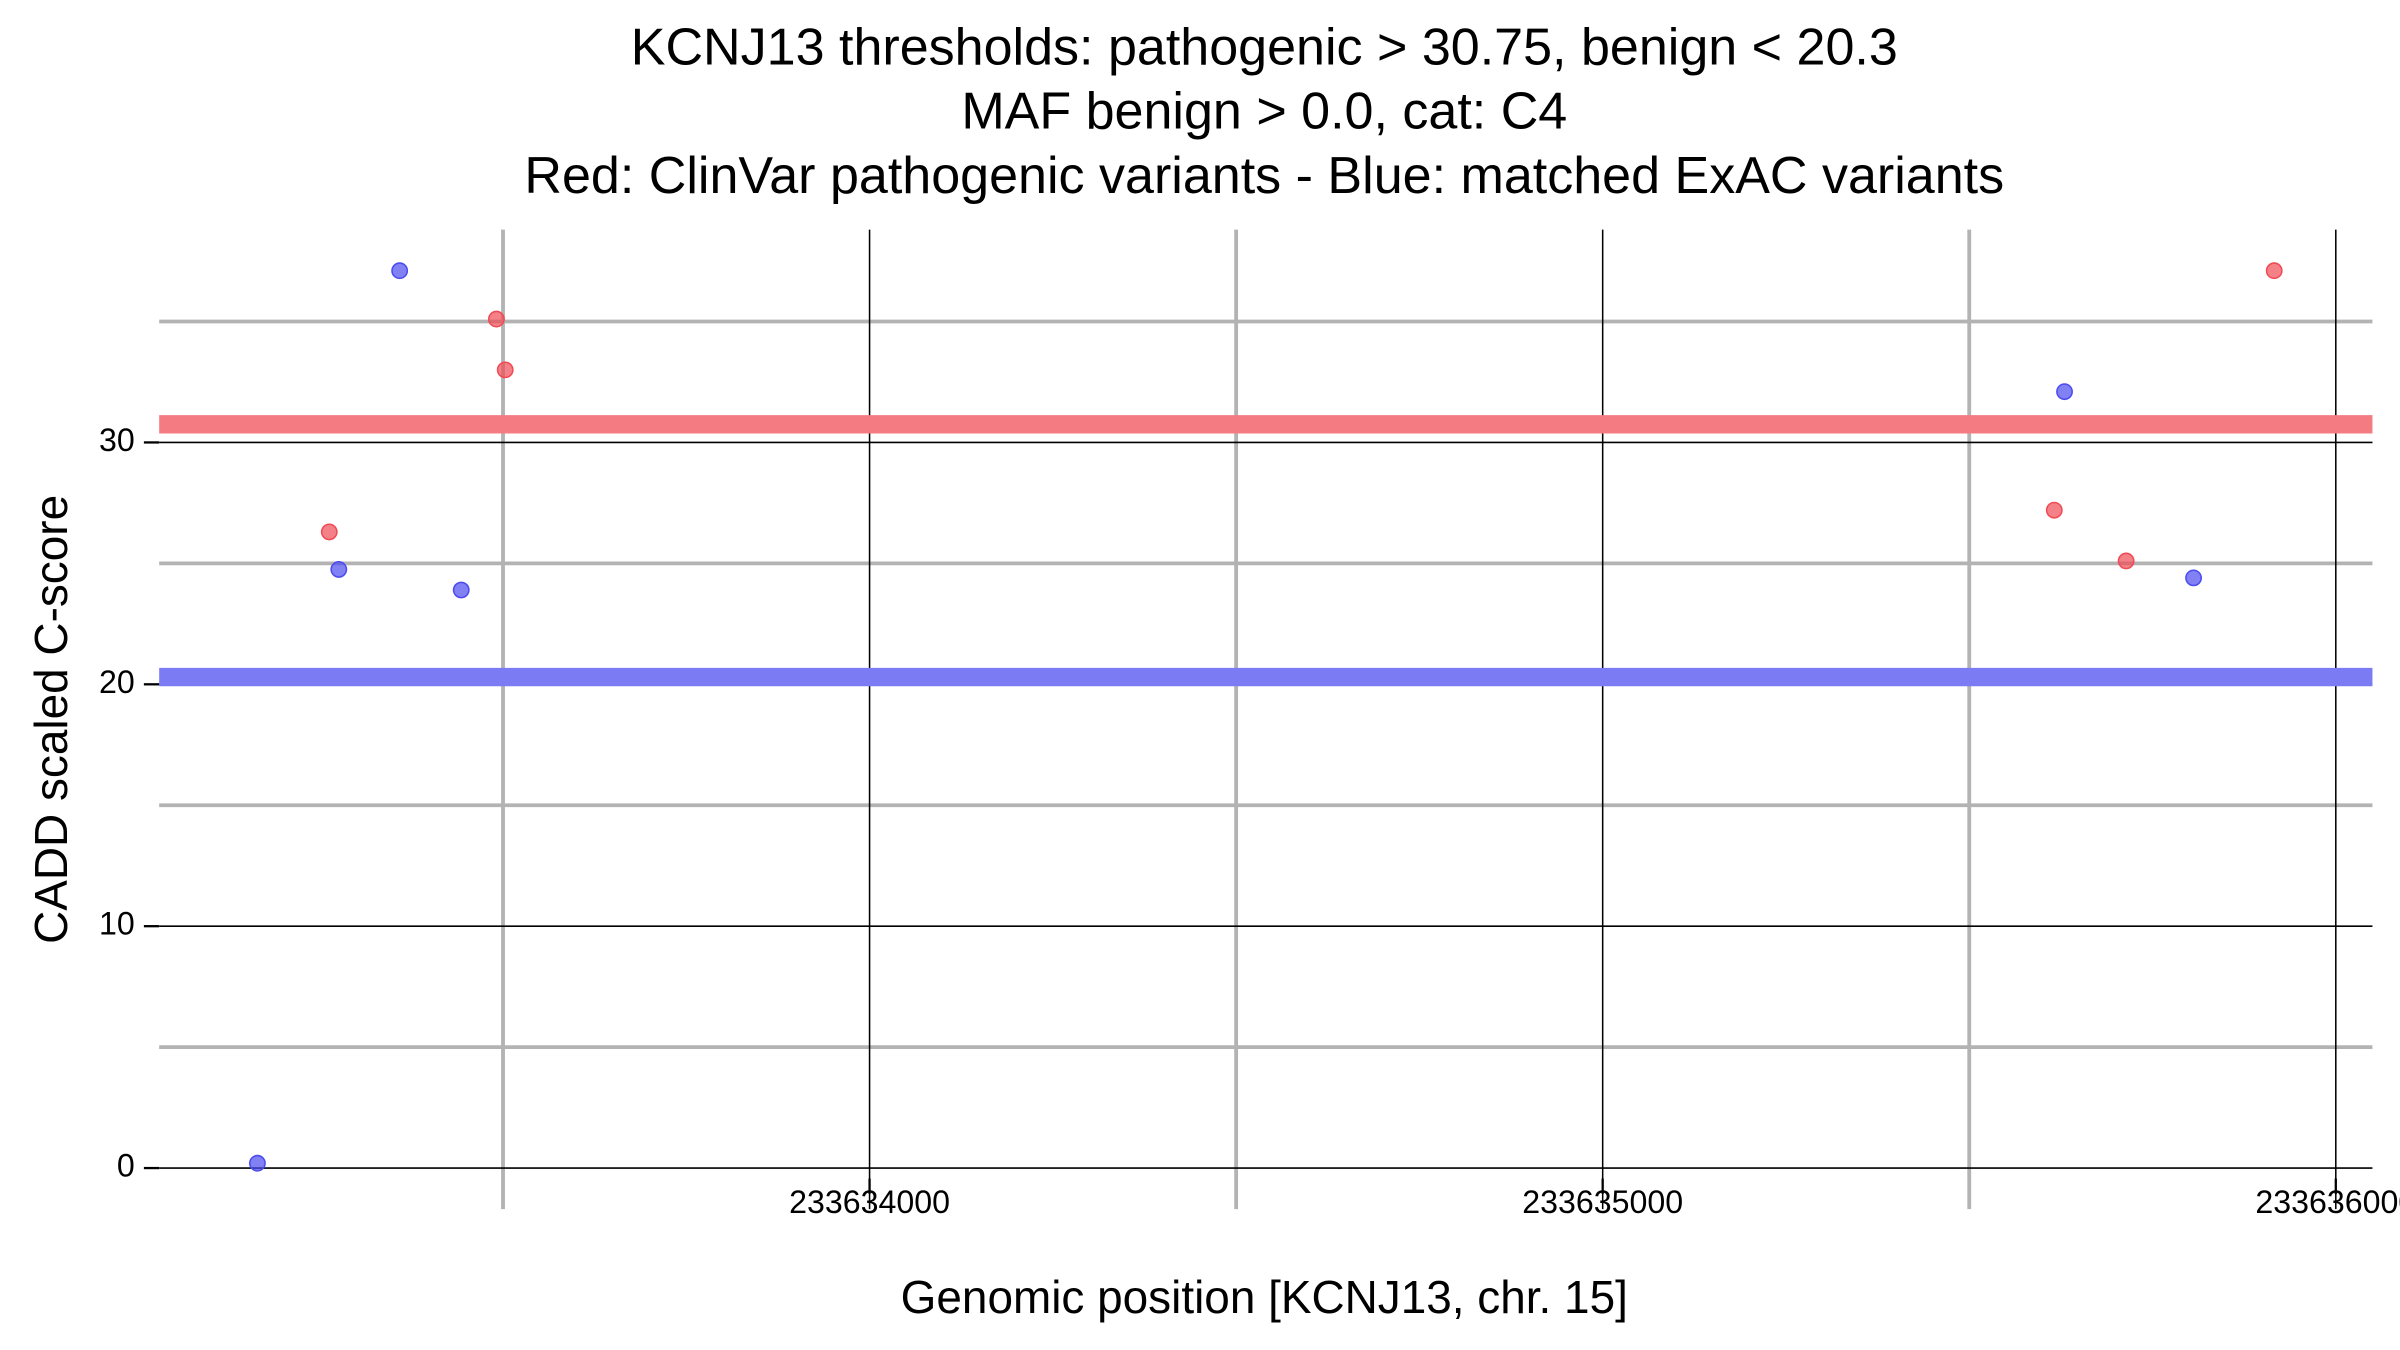 The width and height of the screenshot is (2400, 1350). What do you see at coordinates (117, 440) in the screenshot?
I see `y-tick-label: 30` at bounding box center [117, 440].